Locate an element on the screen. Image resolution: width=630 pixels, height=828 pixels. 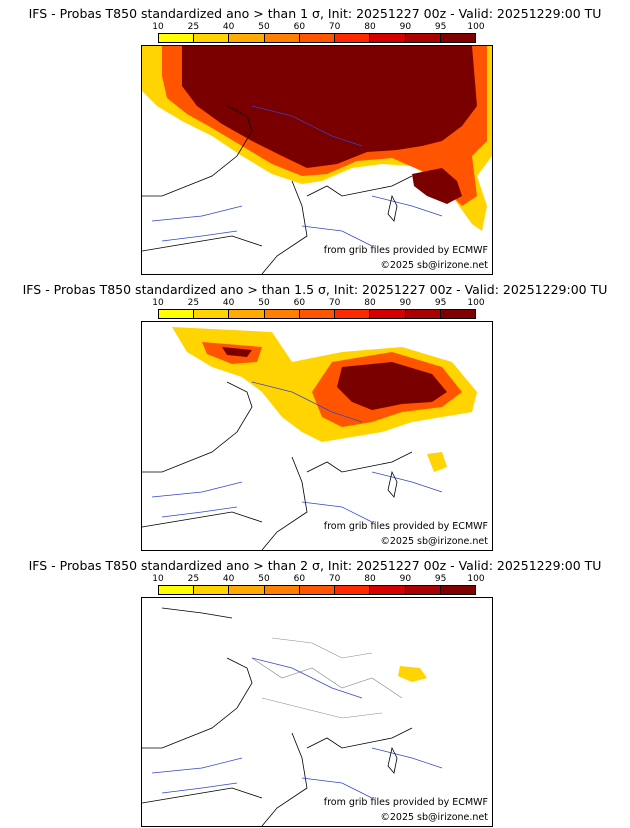
prob-area-yellow-corsica is located at coordinates (437, 462).